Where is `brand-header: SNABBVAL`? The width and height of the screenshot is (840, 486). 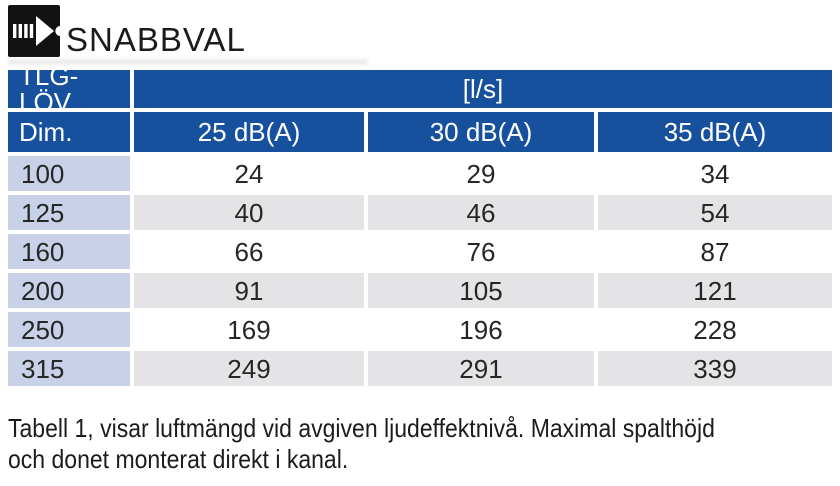
brand-header: SNABBVAL is located at coordinates (420, 28).